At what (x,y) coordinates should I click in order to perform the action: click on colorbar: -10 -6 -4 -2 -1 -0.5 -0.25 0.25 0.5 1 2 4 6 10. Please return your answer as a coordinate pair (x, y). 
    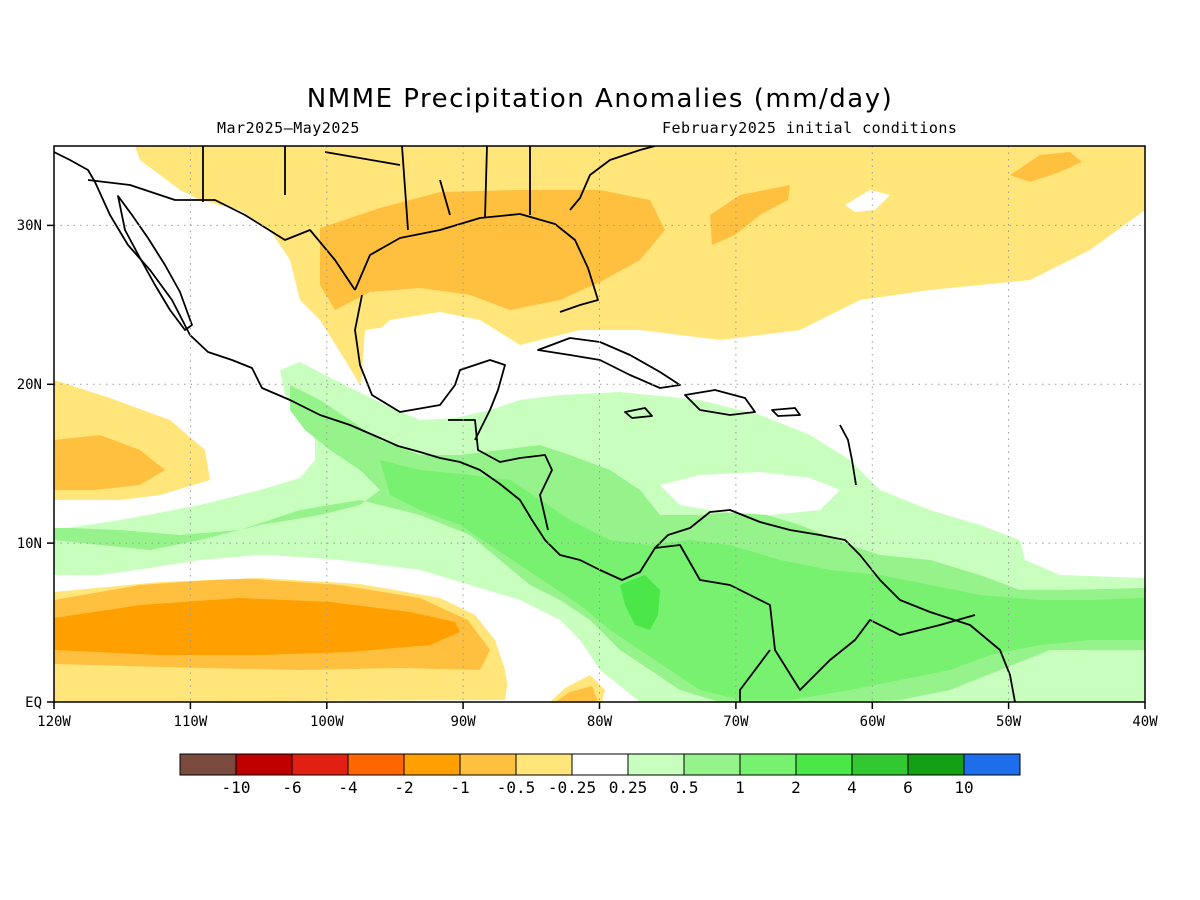
    Looking at the image, I should click on (600, 775).